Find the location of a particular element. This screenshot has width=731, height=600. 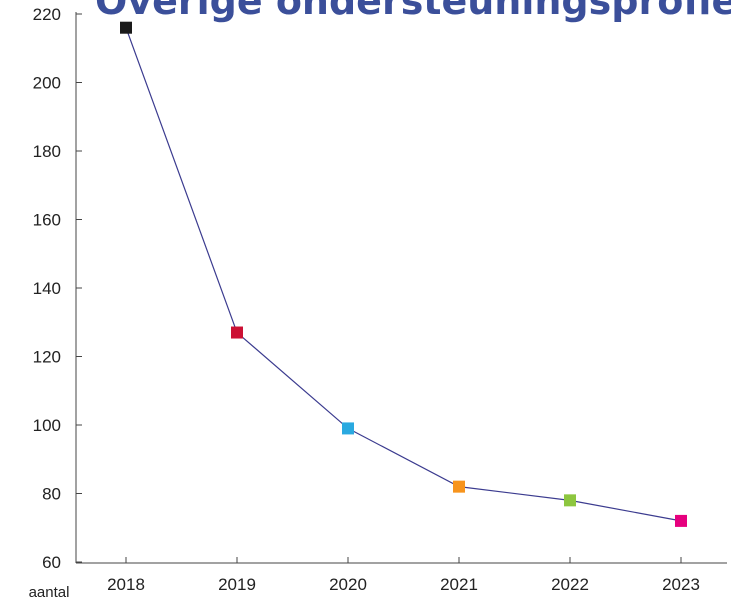

data-point-2019 is located at coordinates (237, 332).